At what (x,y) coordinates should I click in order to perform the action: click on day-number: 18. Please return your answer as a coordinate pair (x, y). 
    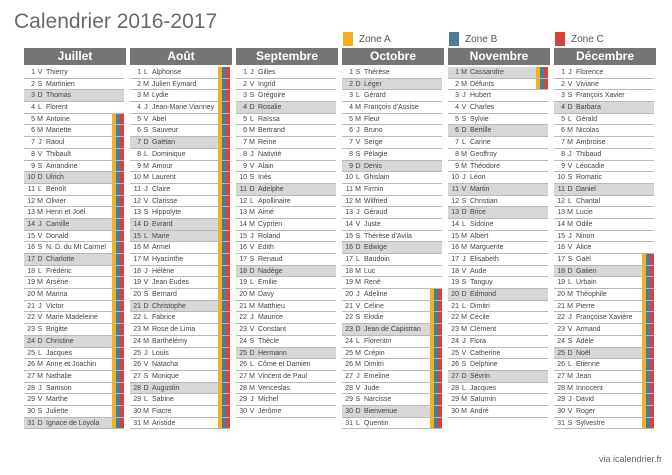
    Looking at the image, I should click on (243, 271).